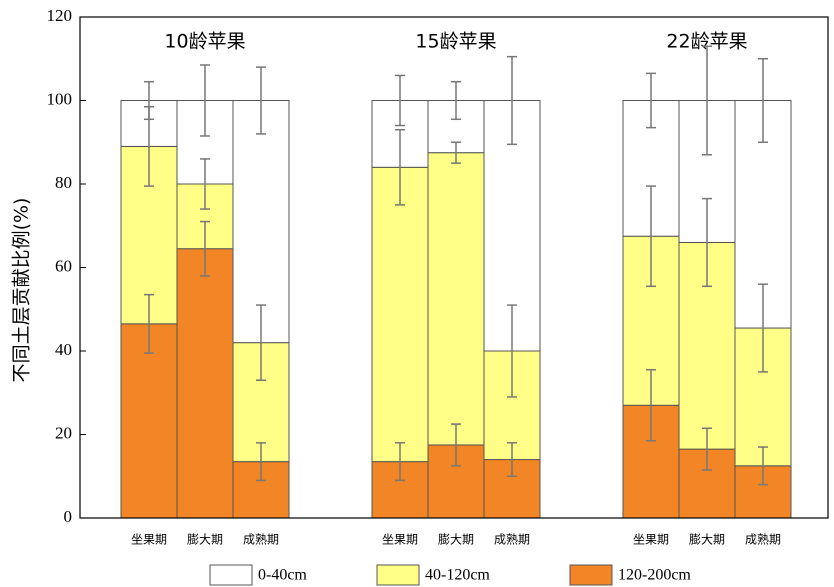  Describe the element at coordinates (63, 432) in the screenshot. I see `y-tick-label: 20` at that location.